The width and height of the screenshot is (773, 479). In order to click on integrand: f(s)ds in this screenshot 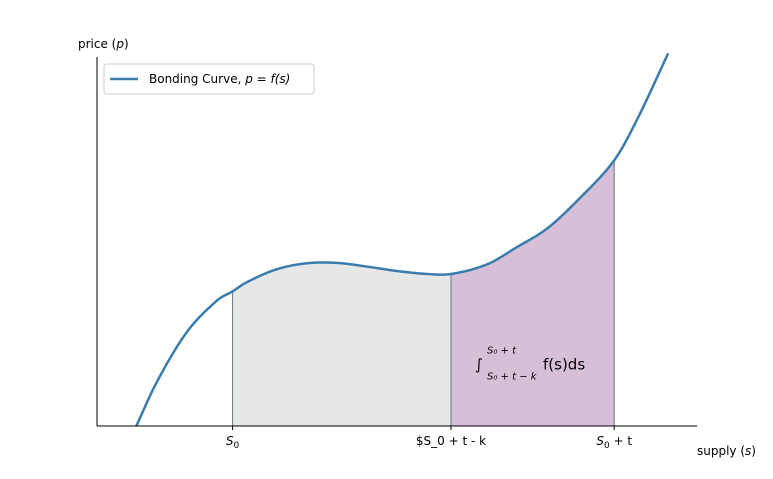, I will do `click(564, 364)`.